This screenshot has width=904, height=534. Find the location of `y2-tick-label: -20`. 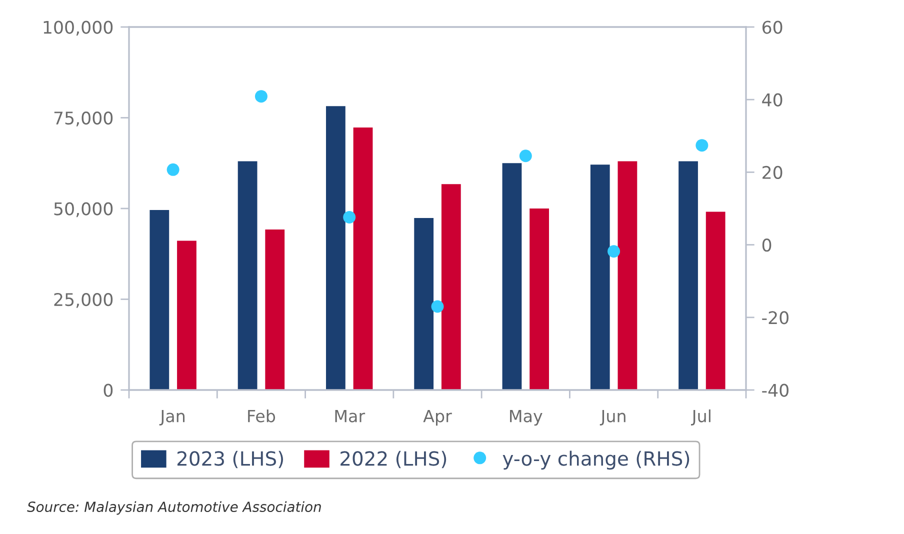

y2-tick-label: -20 is located at coordinates (775, 317).